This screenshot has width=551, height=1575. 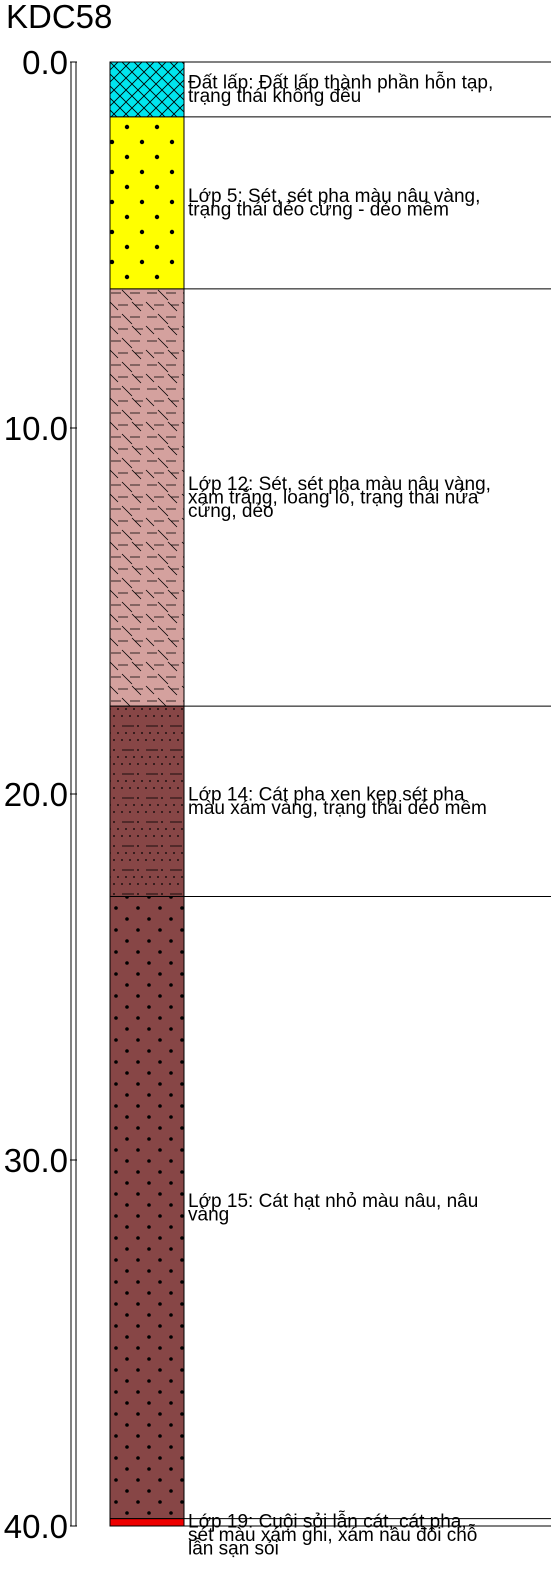 What do you see at coordinates (147, 497) in the screenshot?
I see `layer-3-column` at bounding box center [147, 497].